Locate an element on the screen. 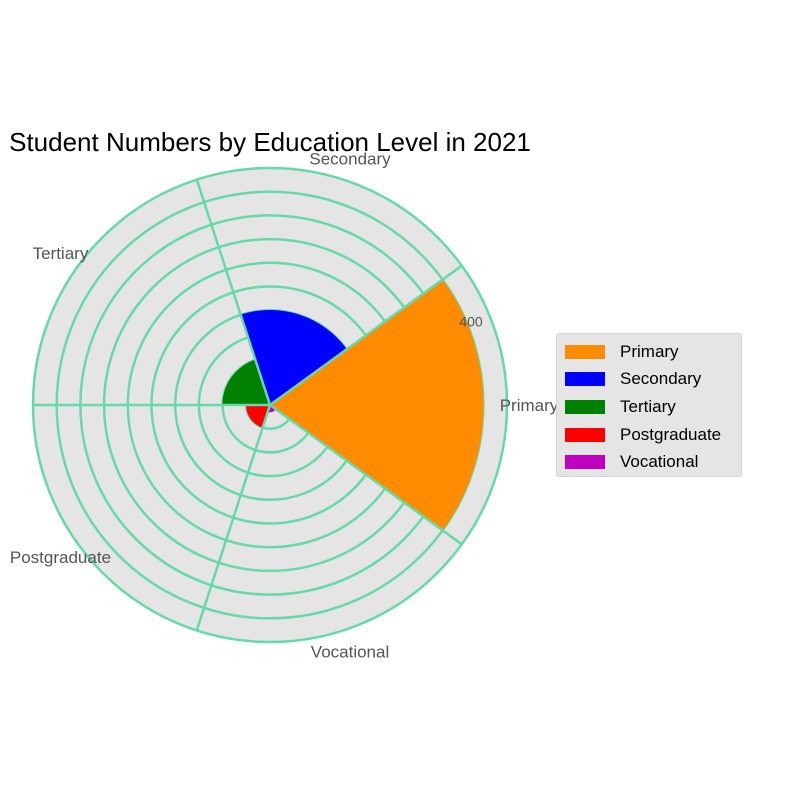 The height and width of the screenshot is (800, 800). category-label-secondary: Secondary is located at coordinates (350, 159).